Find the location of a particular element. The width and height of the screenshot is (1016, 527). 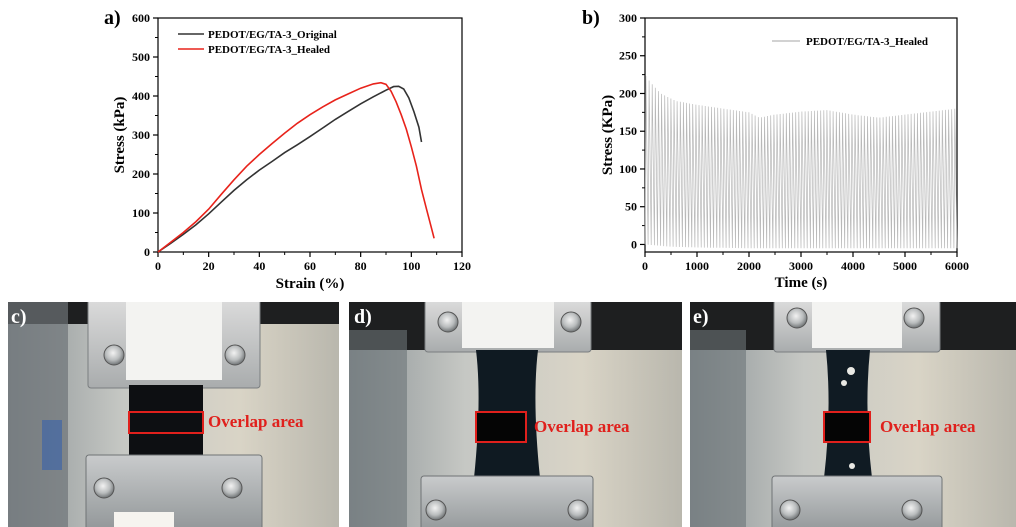

panel-a-y-tick-label: 200 is located at coordinates (141, 174).